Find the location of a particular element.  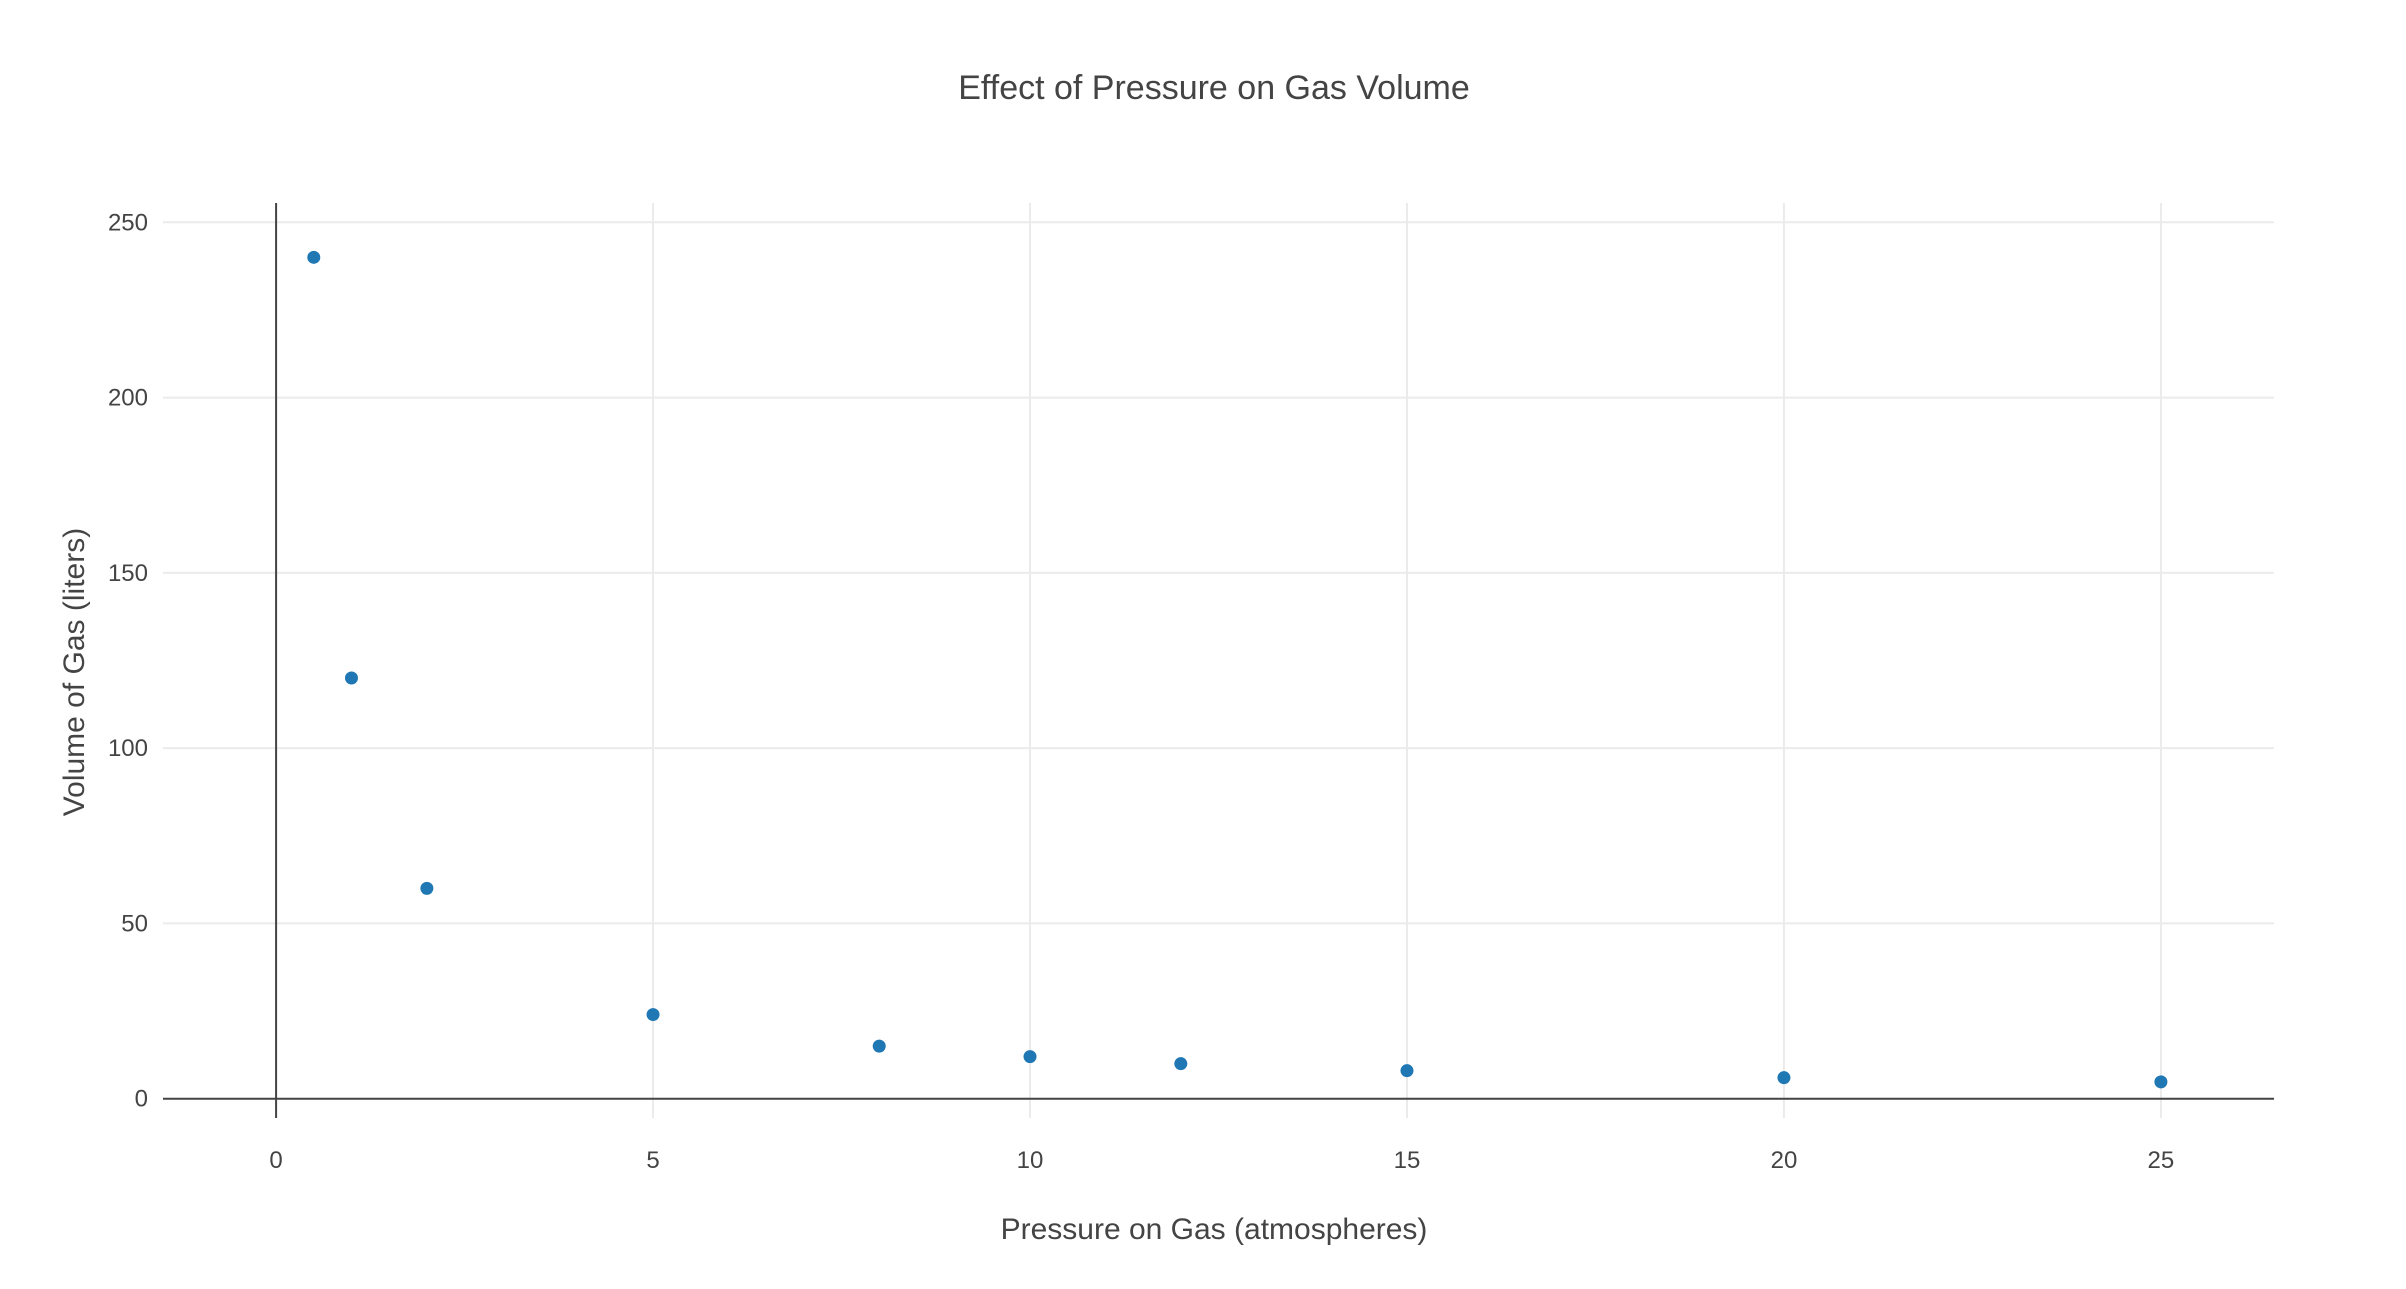

x-tick-label: 25 is located at coordinates (2161, 1160).